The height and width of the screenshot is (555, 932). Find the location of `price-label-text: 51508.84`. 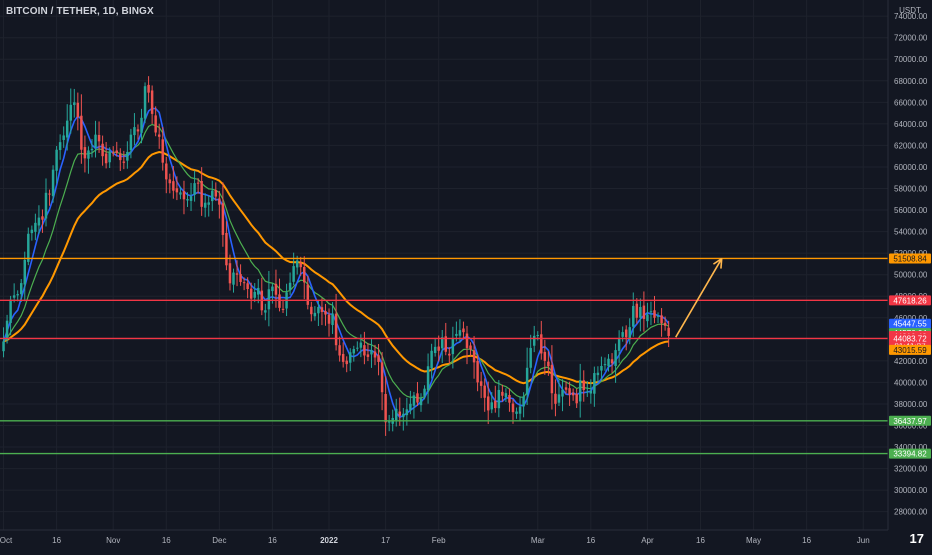

price-label-text: 51508.84 is located at coordinates (910, 258).